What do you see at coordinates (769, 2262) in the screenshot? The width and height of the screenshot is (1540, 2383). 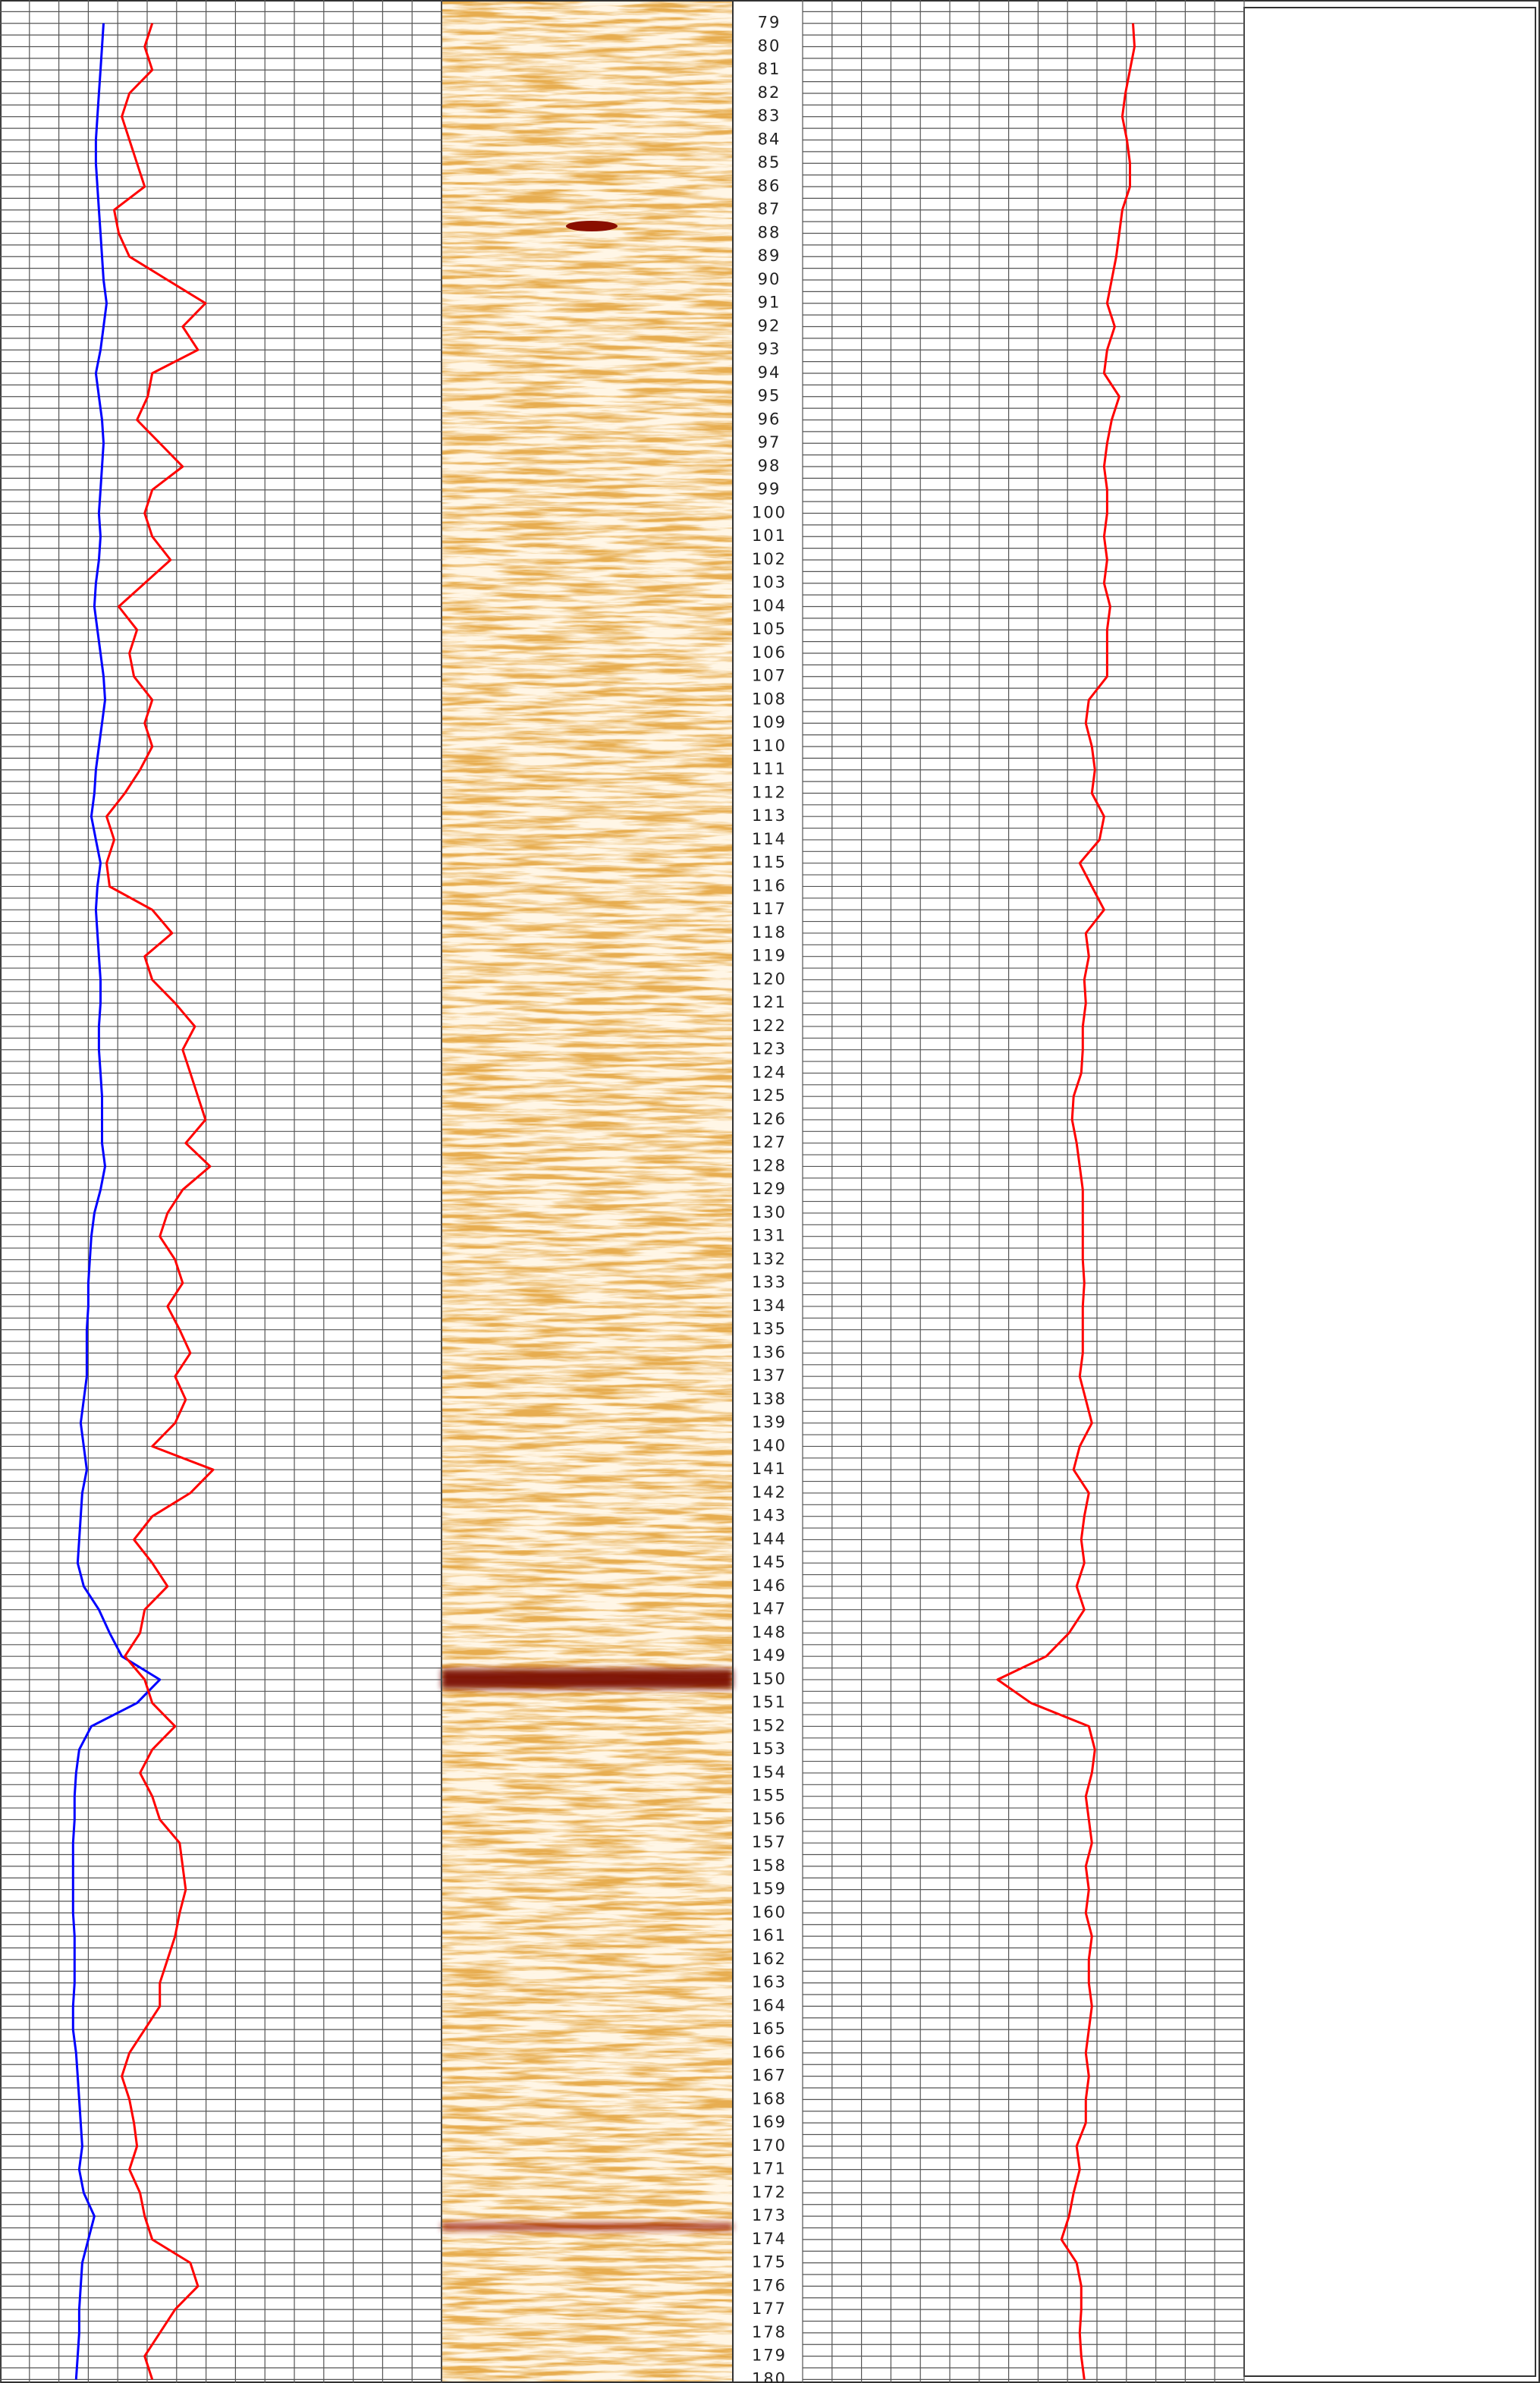 I see `depth-tick-label: 175` at bounding box center [769, 2262].